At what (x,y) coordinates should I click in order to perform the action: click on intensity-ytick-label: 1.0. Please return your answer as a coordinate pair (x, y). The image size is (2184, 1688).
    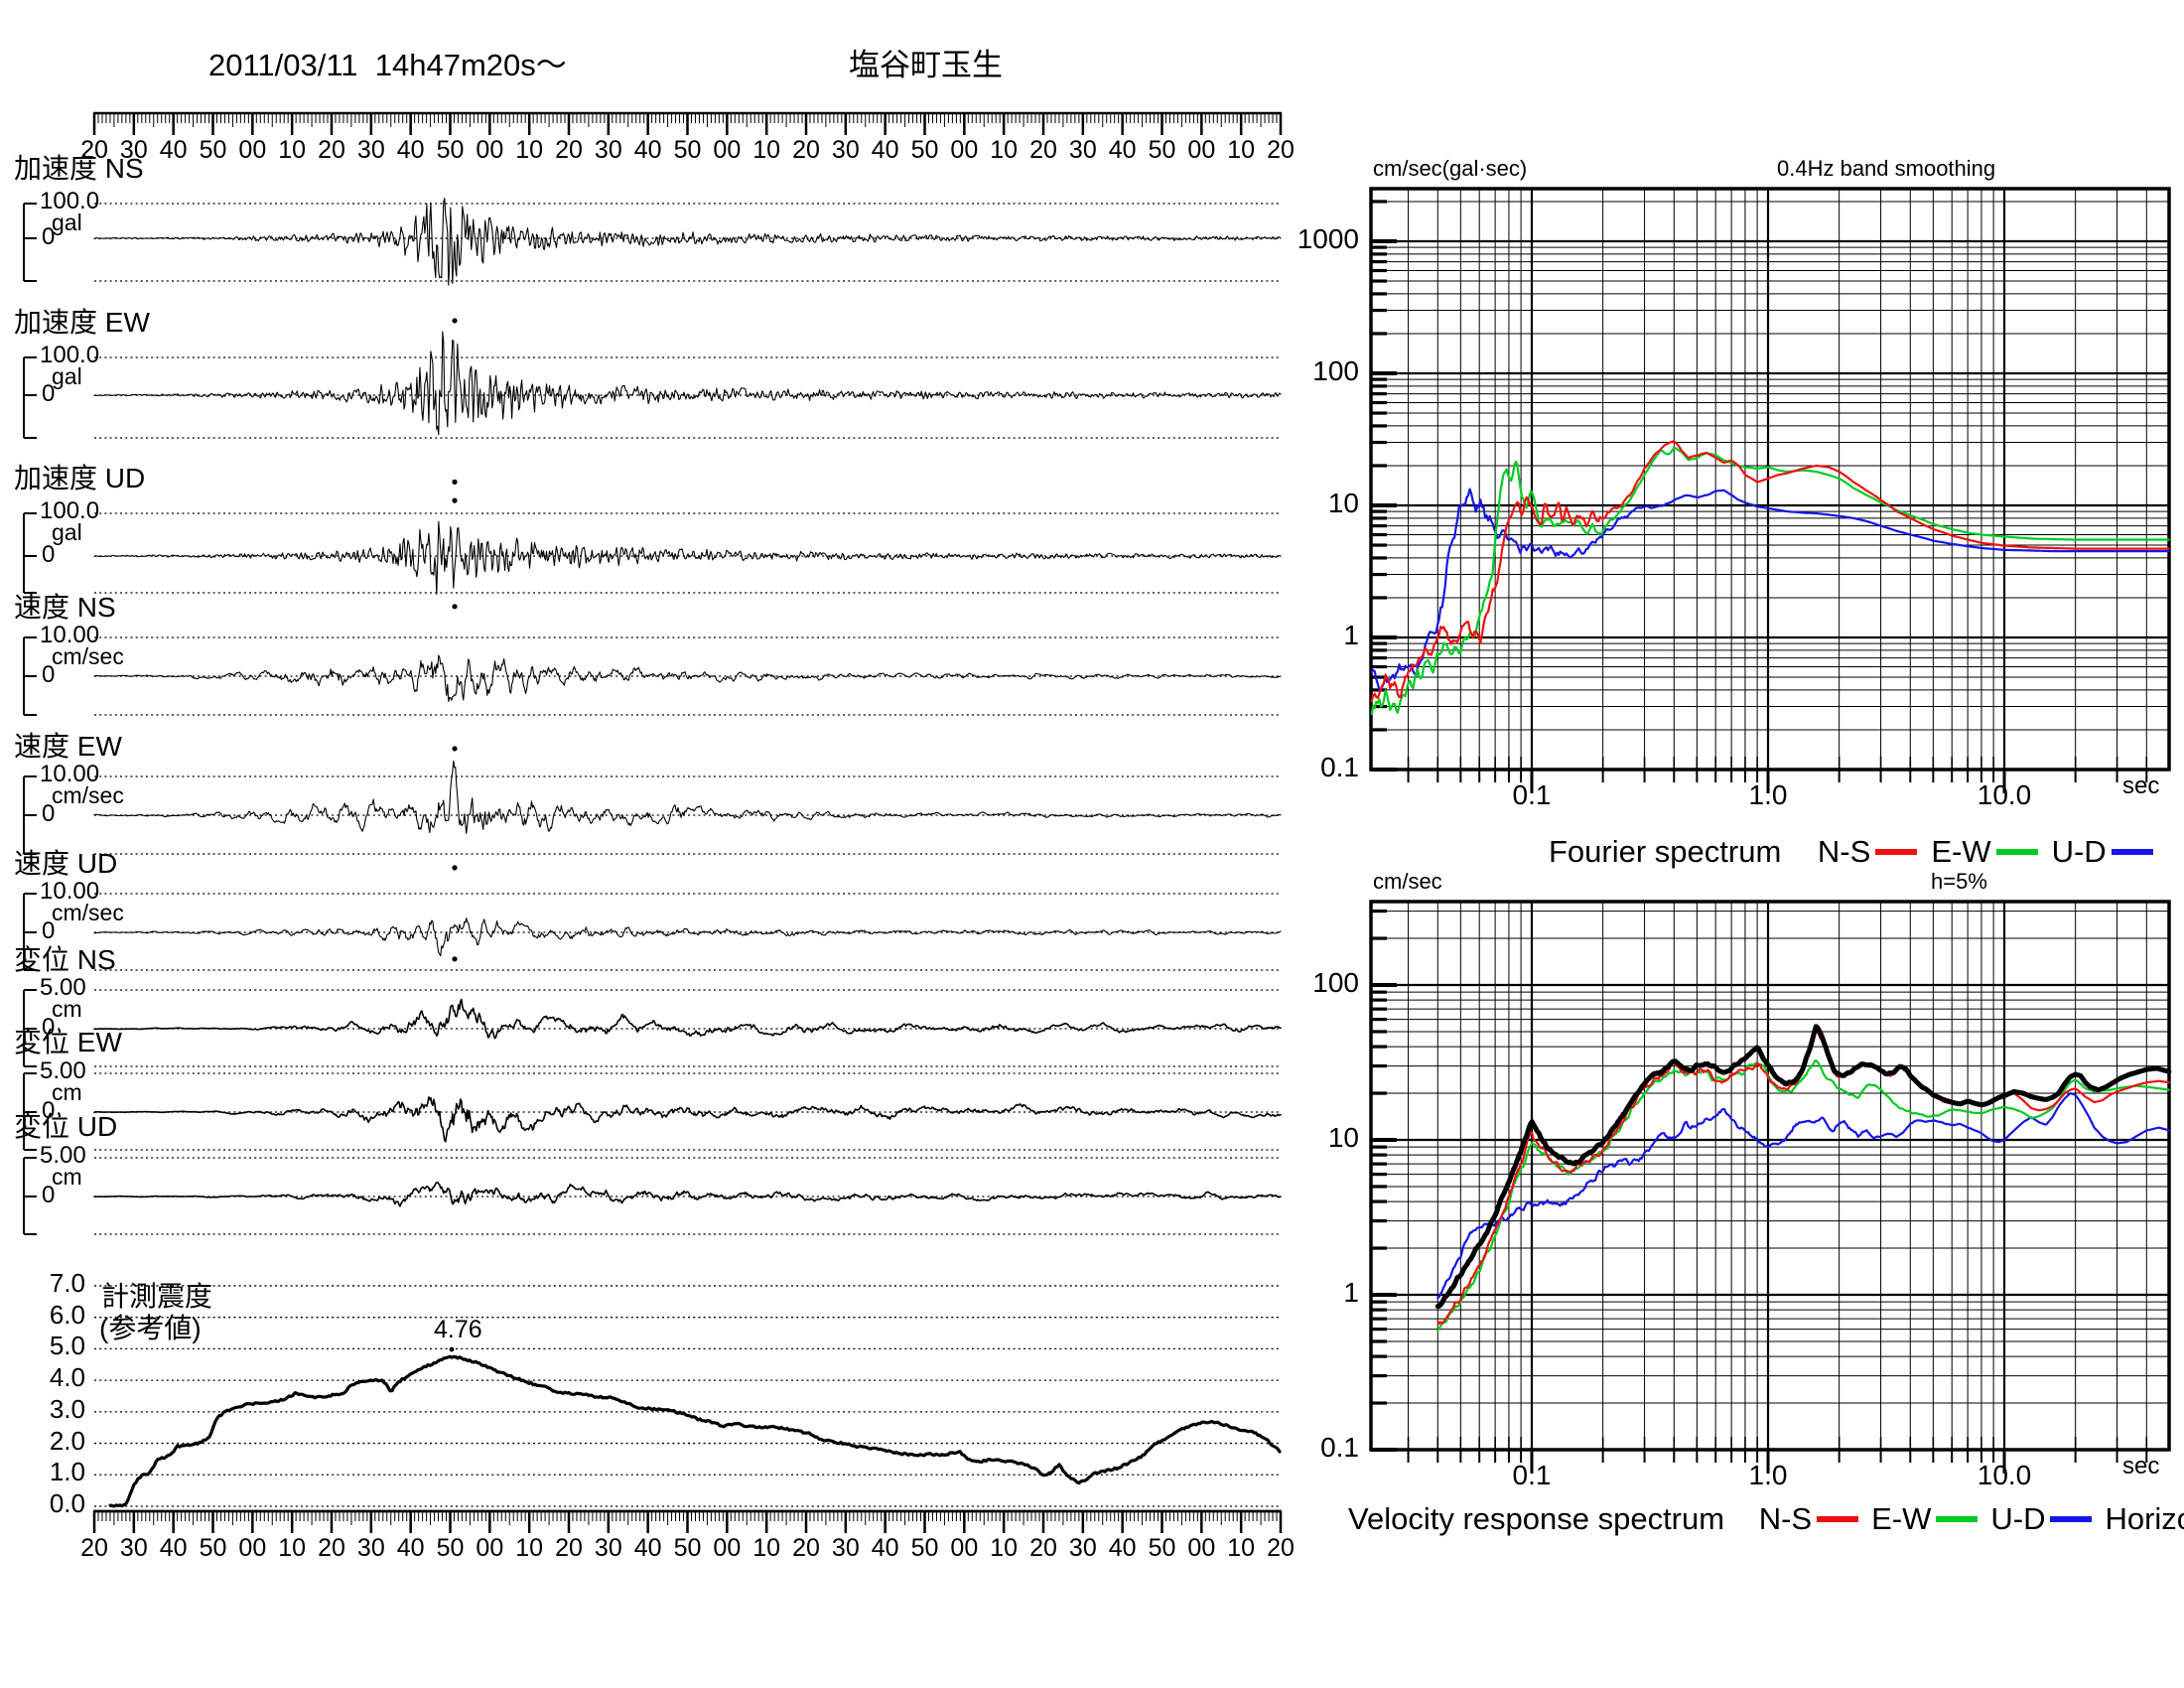
    Looking at the image, I should click on (67, 1472).